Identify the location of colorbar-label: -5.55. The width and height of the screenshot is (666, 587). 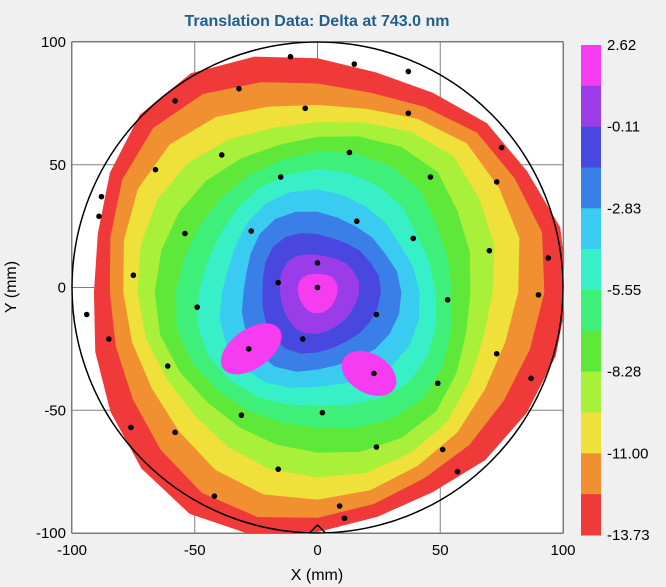
(624, 290).